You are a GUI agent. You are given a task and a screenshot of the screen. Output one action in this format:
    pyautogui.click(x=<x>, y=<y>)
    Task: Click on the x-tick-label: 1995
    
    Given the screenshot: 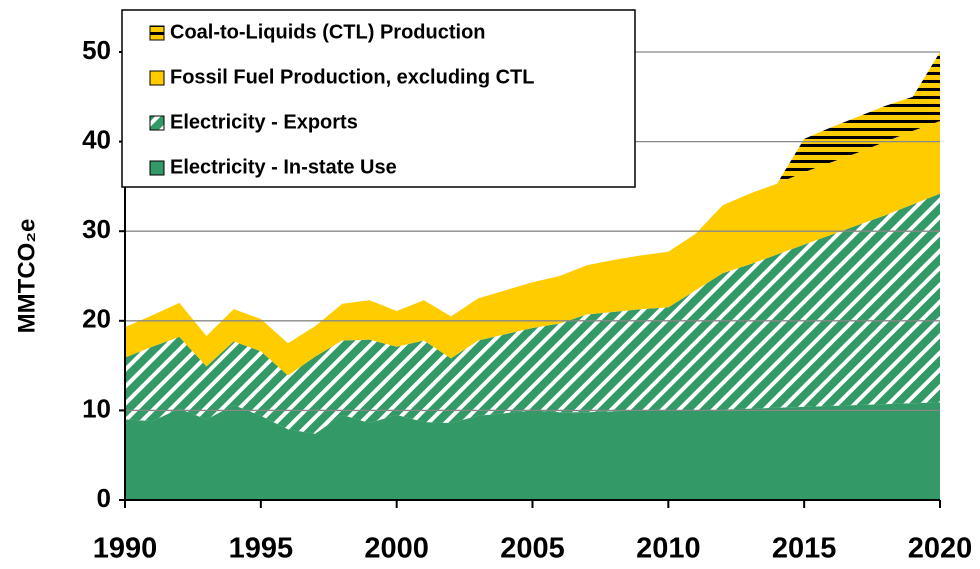 What is the action you would take?
    pyautogui.click(x=261, y=549)
    